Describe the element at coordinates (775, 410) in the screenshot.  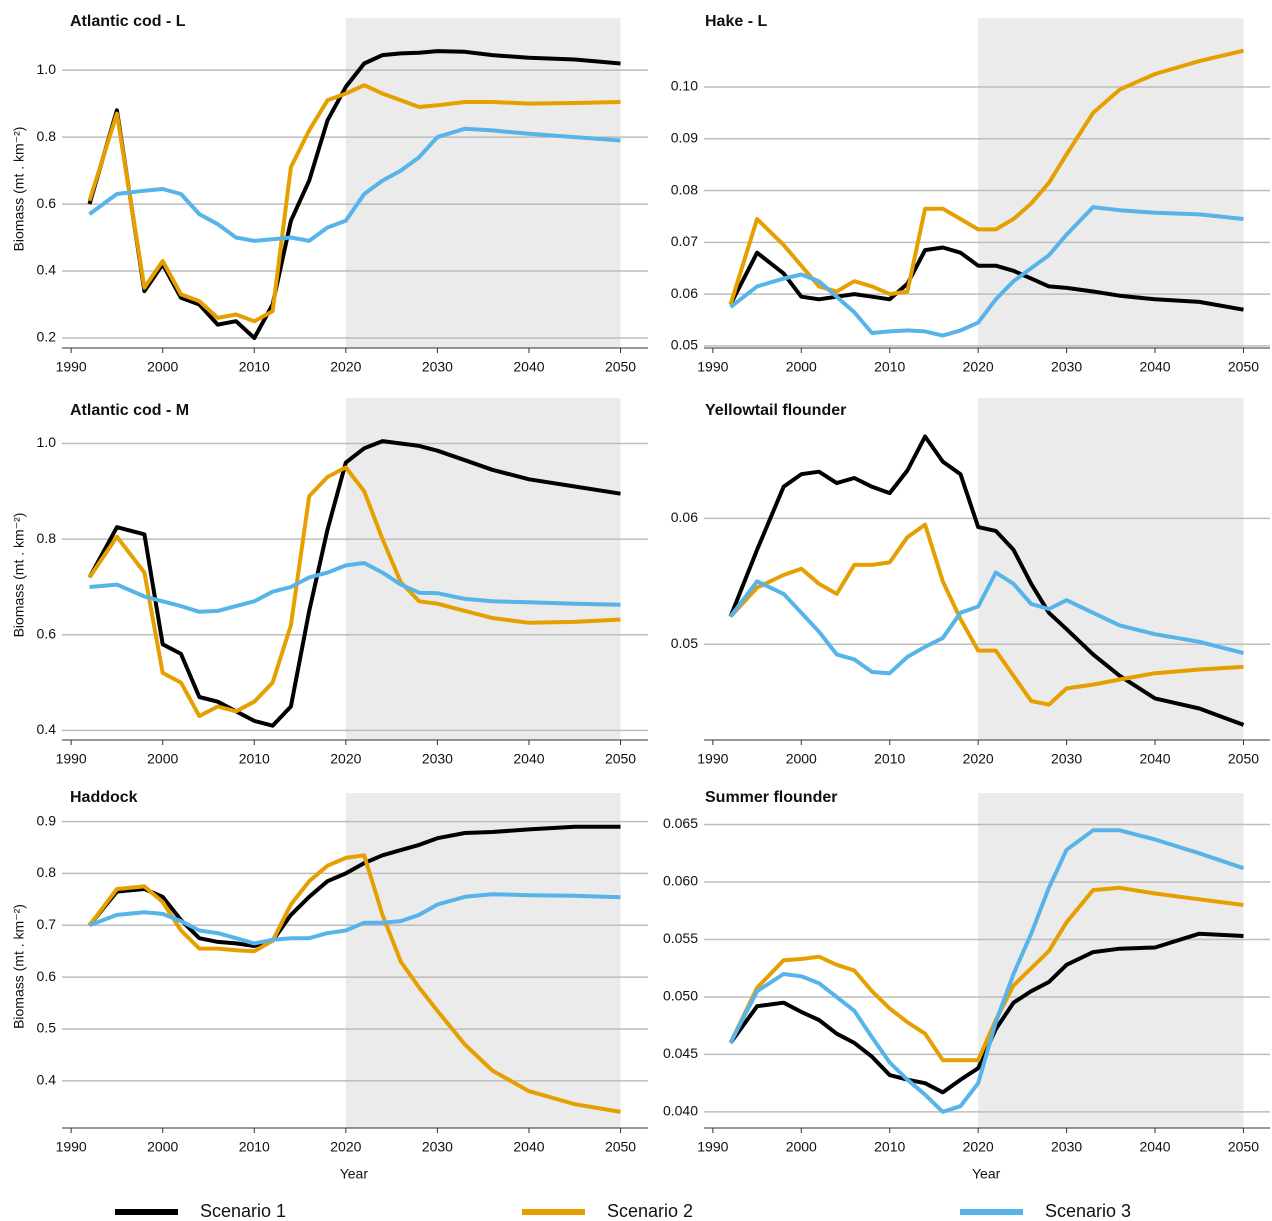
I see `chart-title: Yellowtail flounder` at that location.